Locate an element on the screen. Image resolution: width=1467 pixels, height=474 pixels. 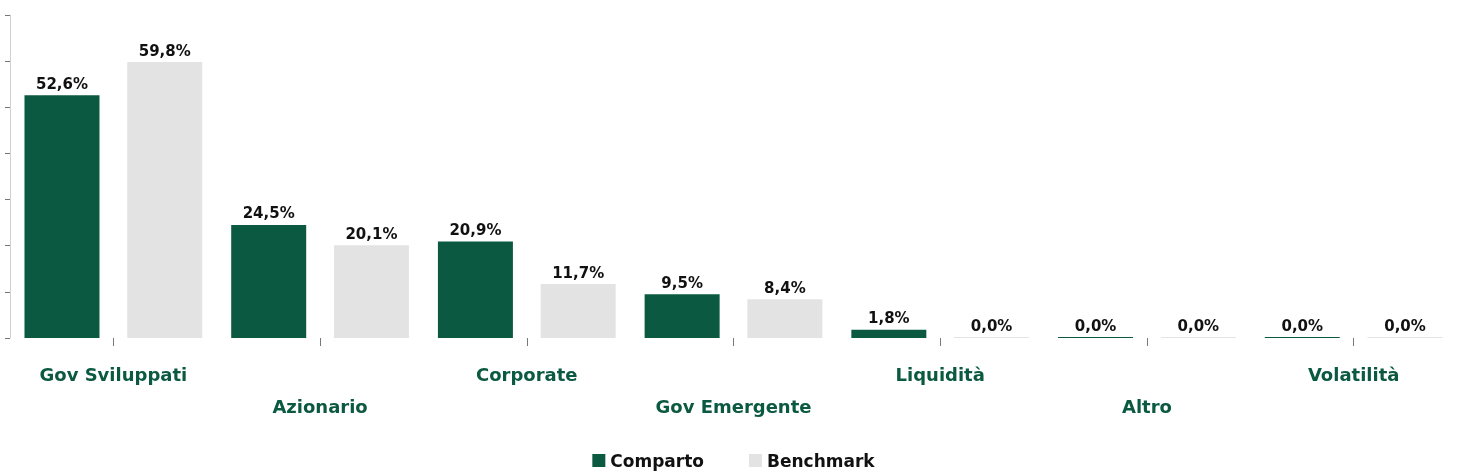
data-label: 8,4% is located at coordinates (785, 287).